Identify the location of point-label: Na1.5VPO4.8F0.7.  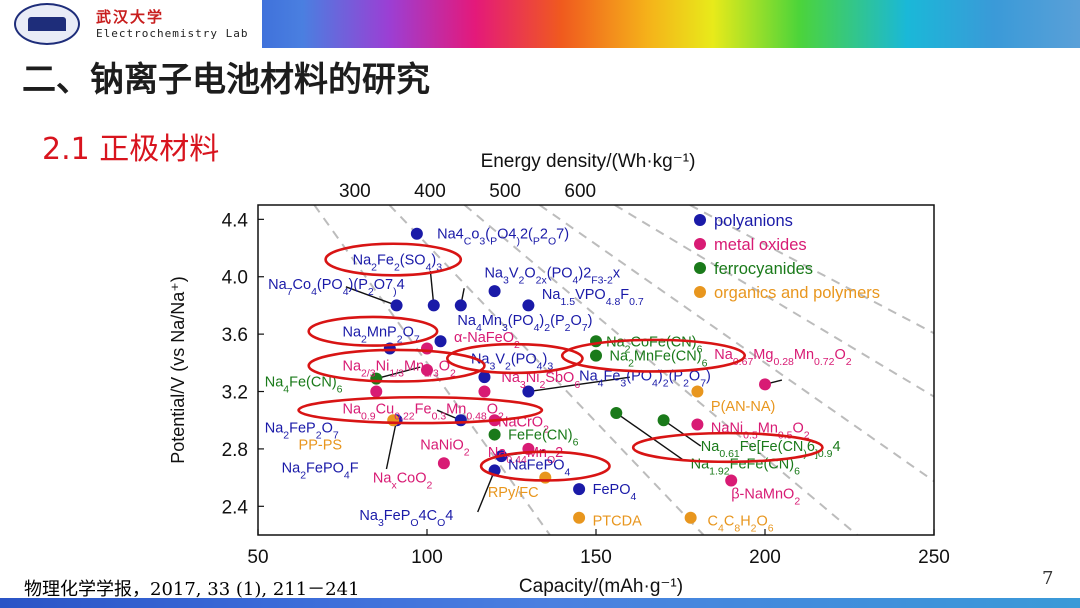
(593, 297).